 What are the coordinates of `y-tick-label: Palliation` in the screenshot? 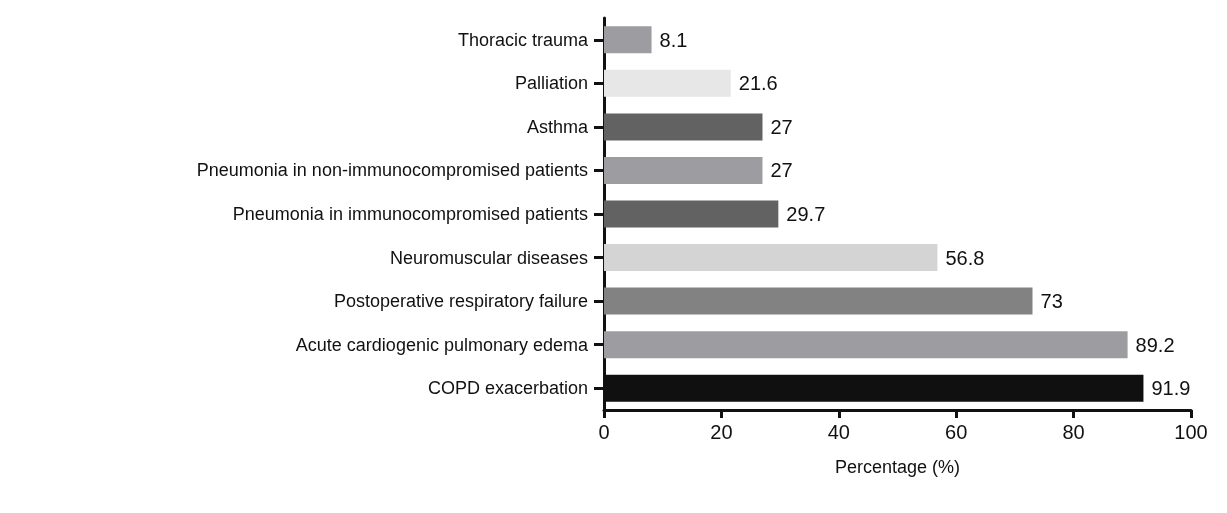 It's located at (551, 83).